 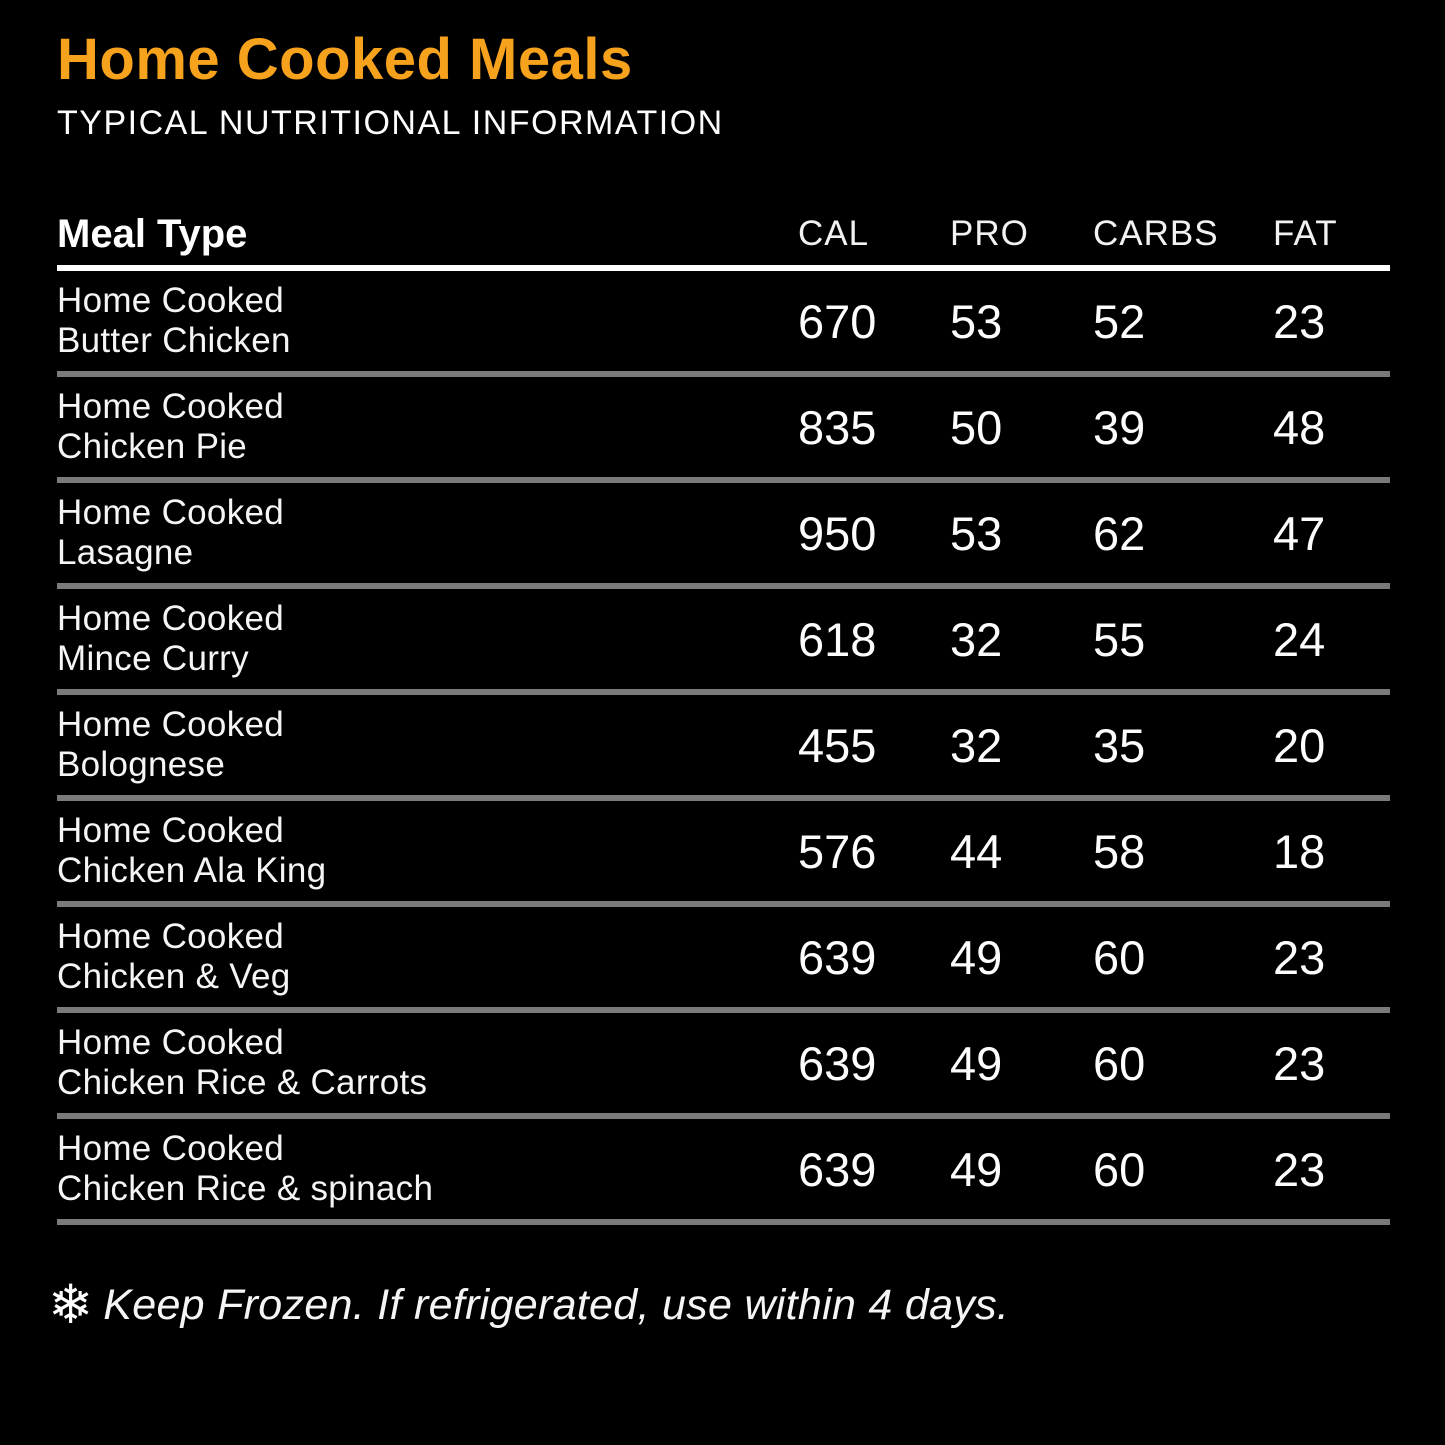 I want to click on column-header-meal-type: Meal Type, so click(x=152, y=233).